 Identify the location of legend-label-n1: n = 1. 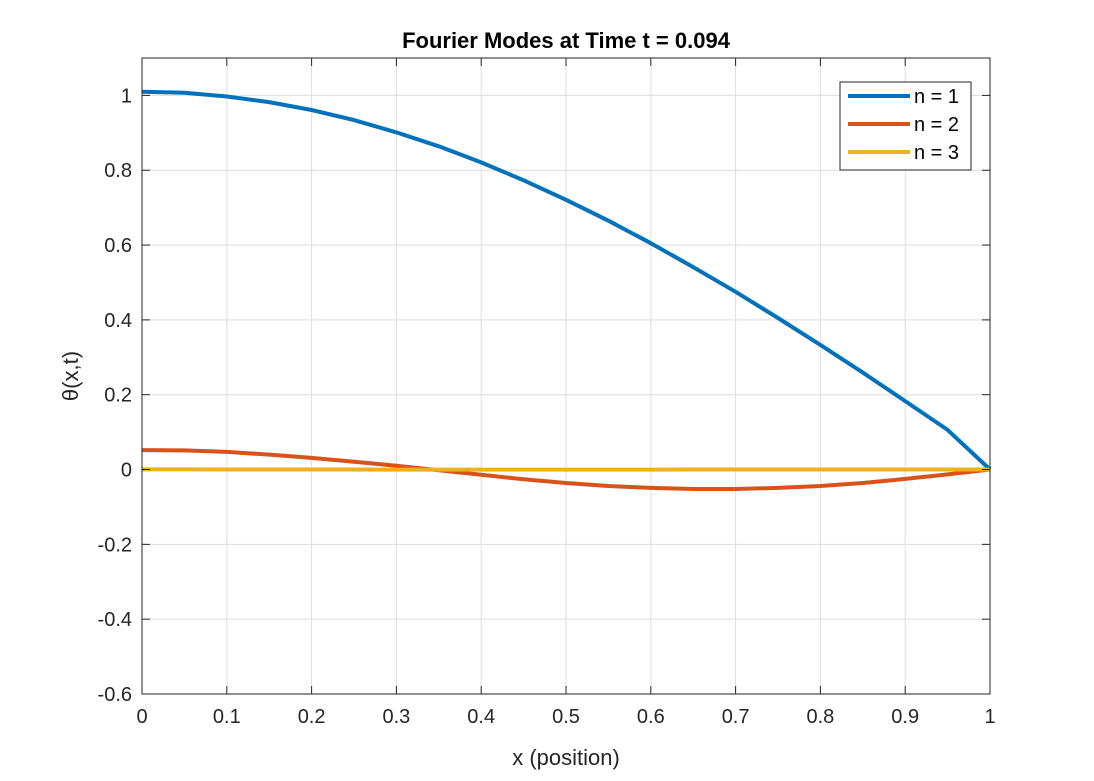
(936, 97).